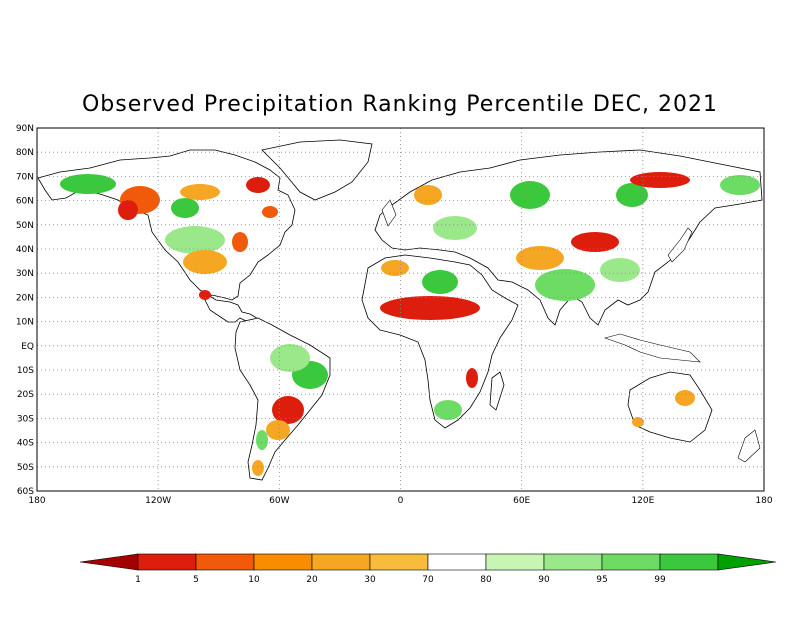 The width and height of the screenshot is (800, 618). What do you see at coordinates (279, 501) in the screenshot?
I see `lon-label: 60W` at bounding box center [279, 501].